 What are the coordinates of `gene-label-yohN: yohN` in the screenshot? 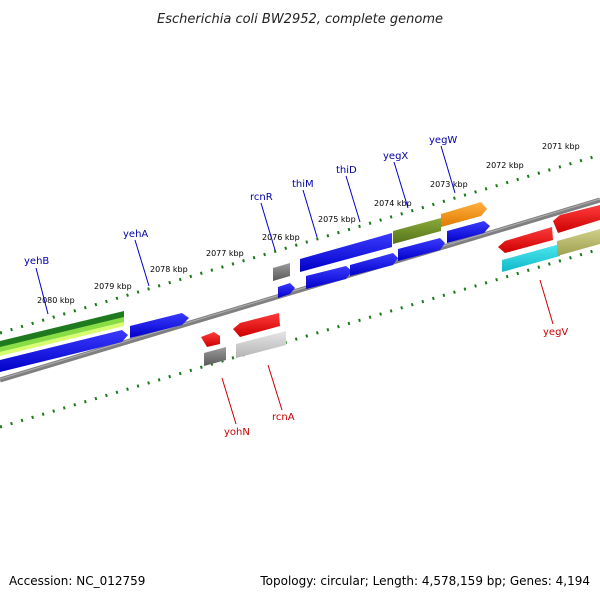 It's located at (237, 432).